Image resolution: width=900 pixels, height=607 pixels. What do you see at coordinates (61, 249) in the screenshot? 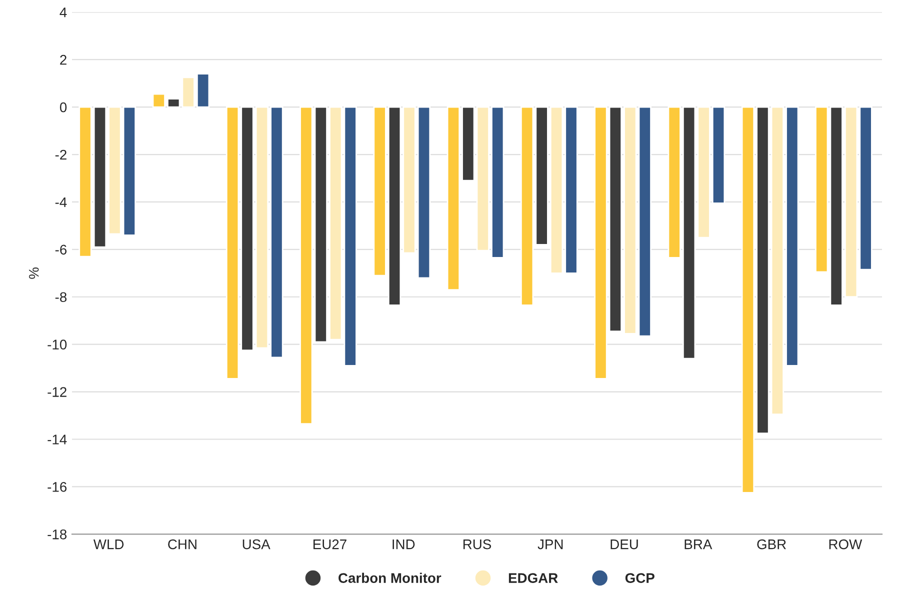
I see `y-tick-label: -6` at bounding box center [61, 249].